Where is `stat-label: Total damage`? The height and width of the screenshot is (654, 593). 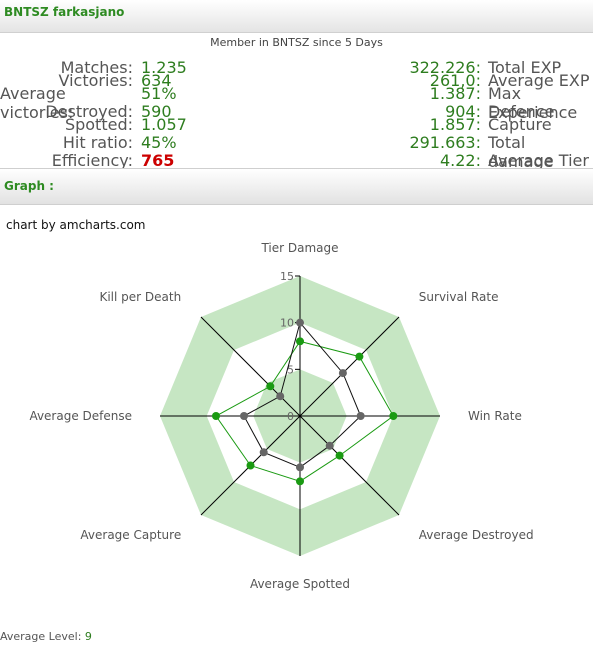
stat-label: Total damage is located at coordinates (521, 152).